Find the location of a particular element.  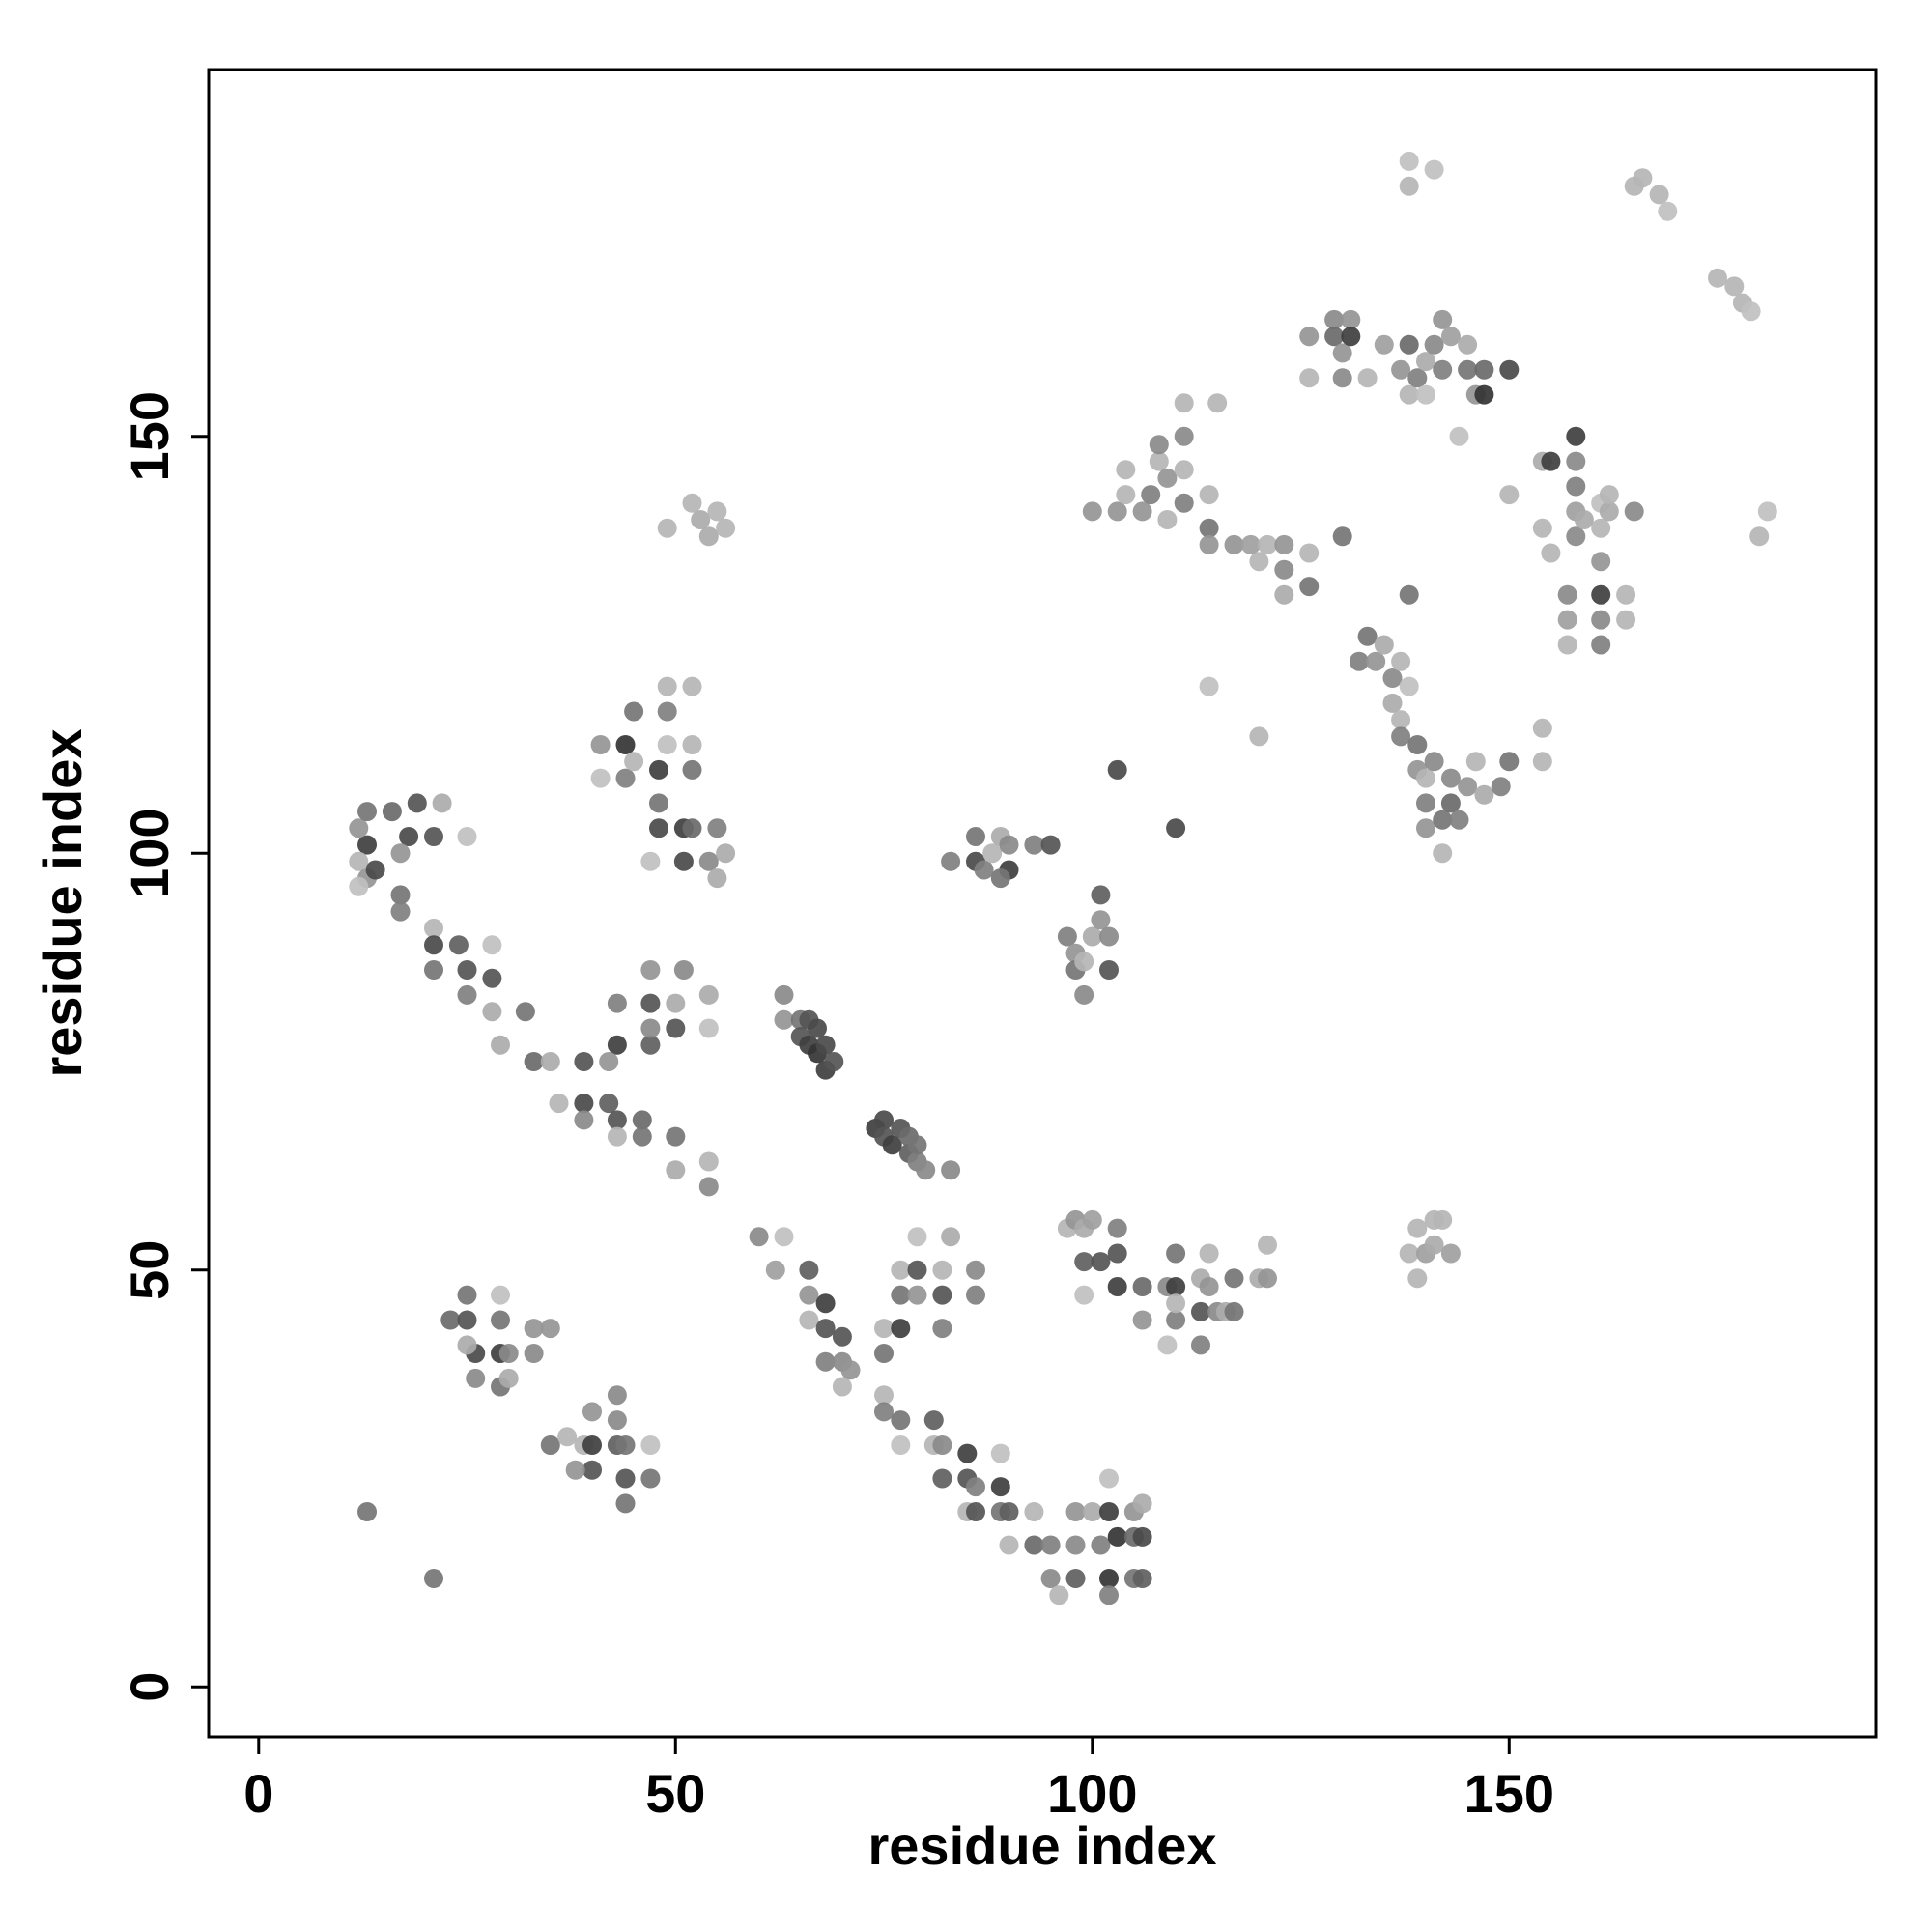

x-axis-title: residue index is located at coordinates (1041, 1845).